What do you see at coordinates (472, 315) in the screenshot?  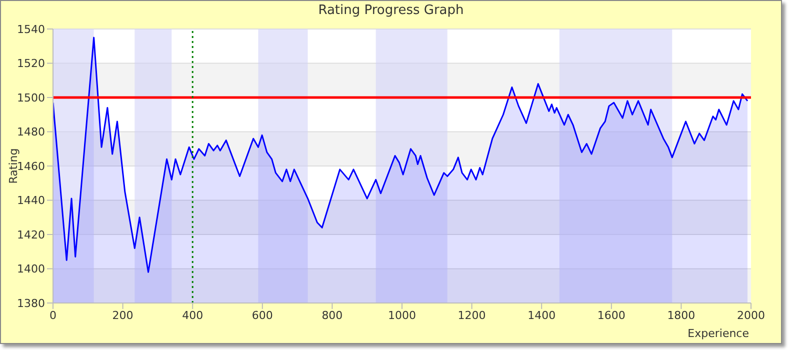 I see `x-tick-label: 1200` at bounding box center [472, 315].